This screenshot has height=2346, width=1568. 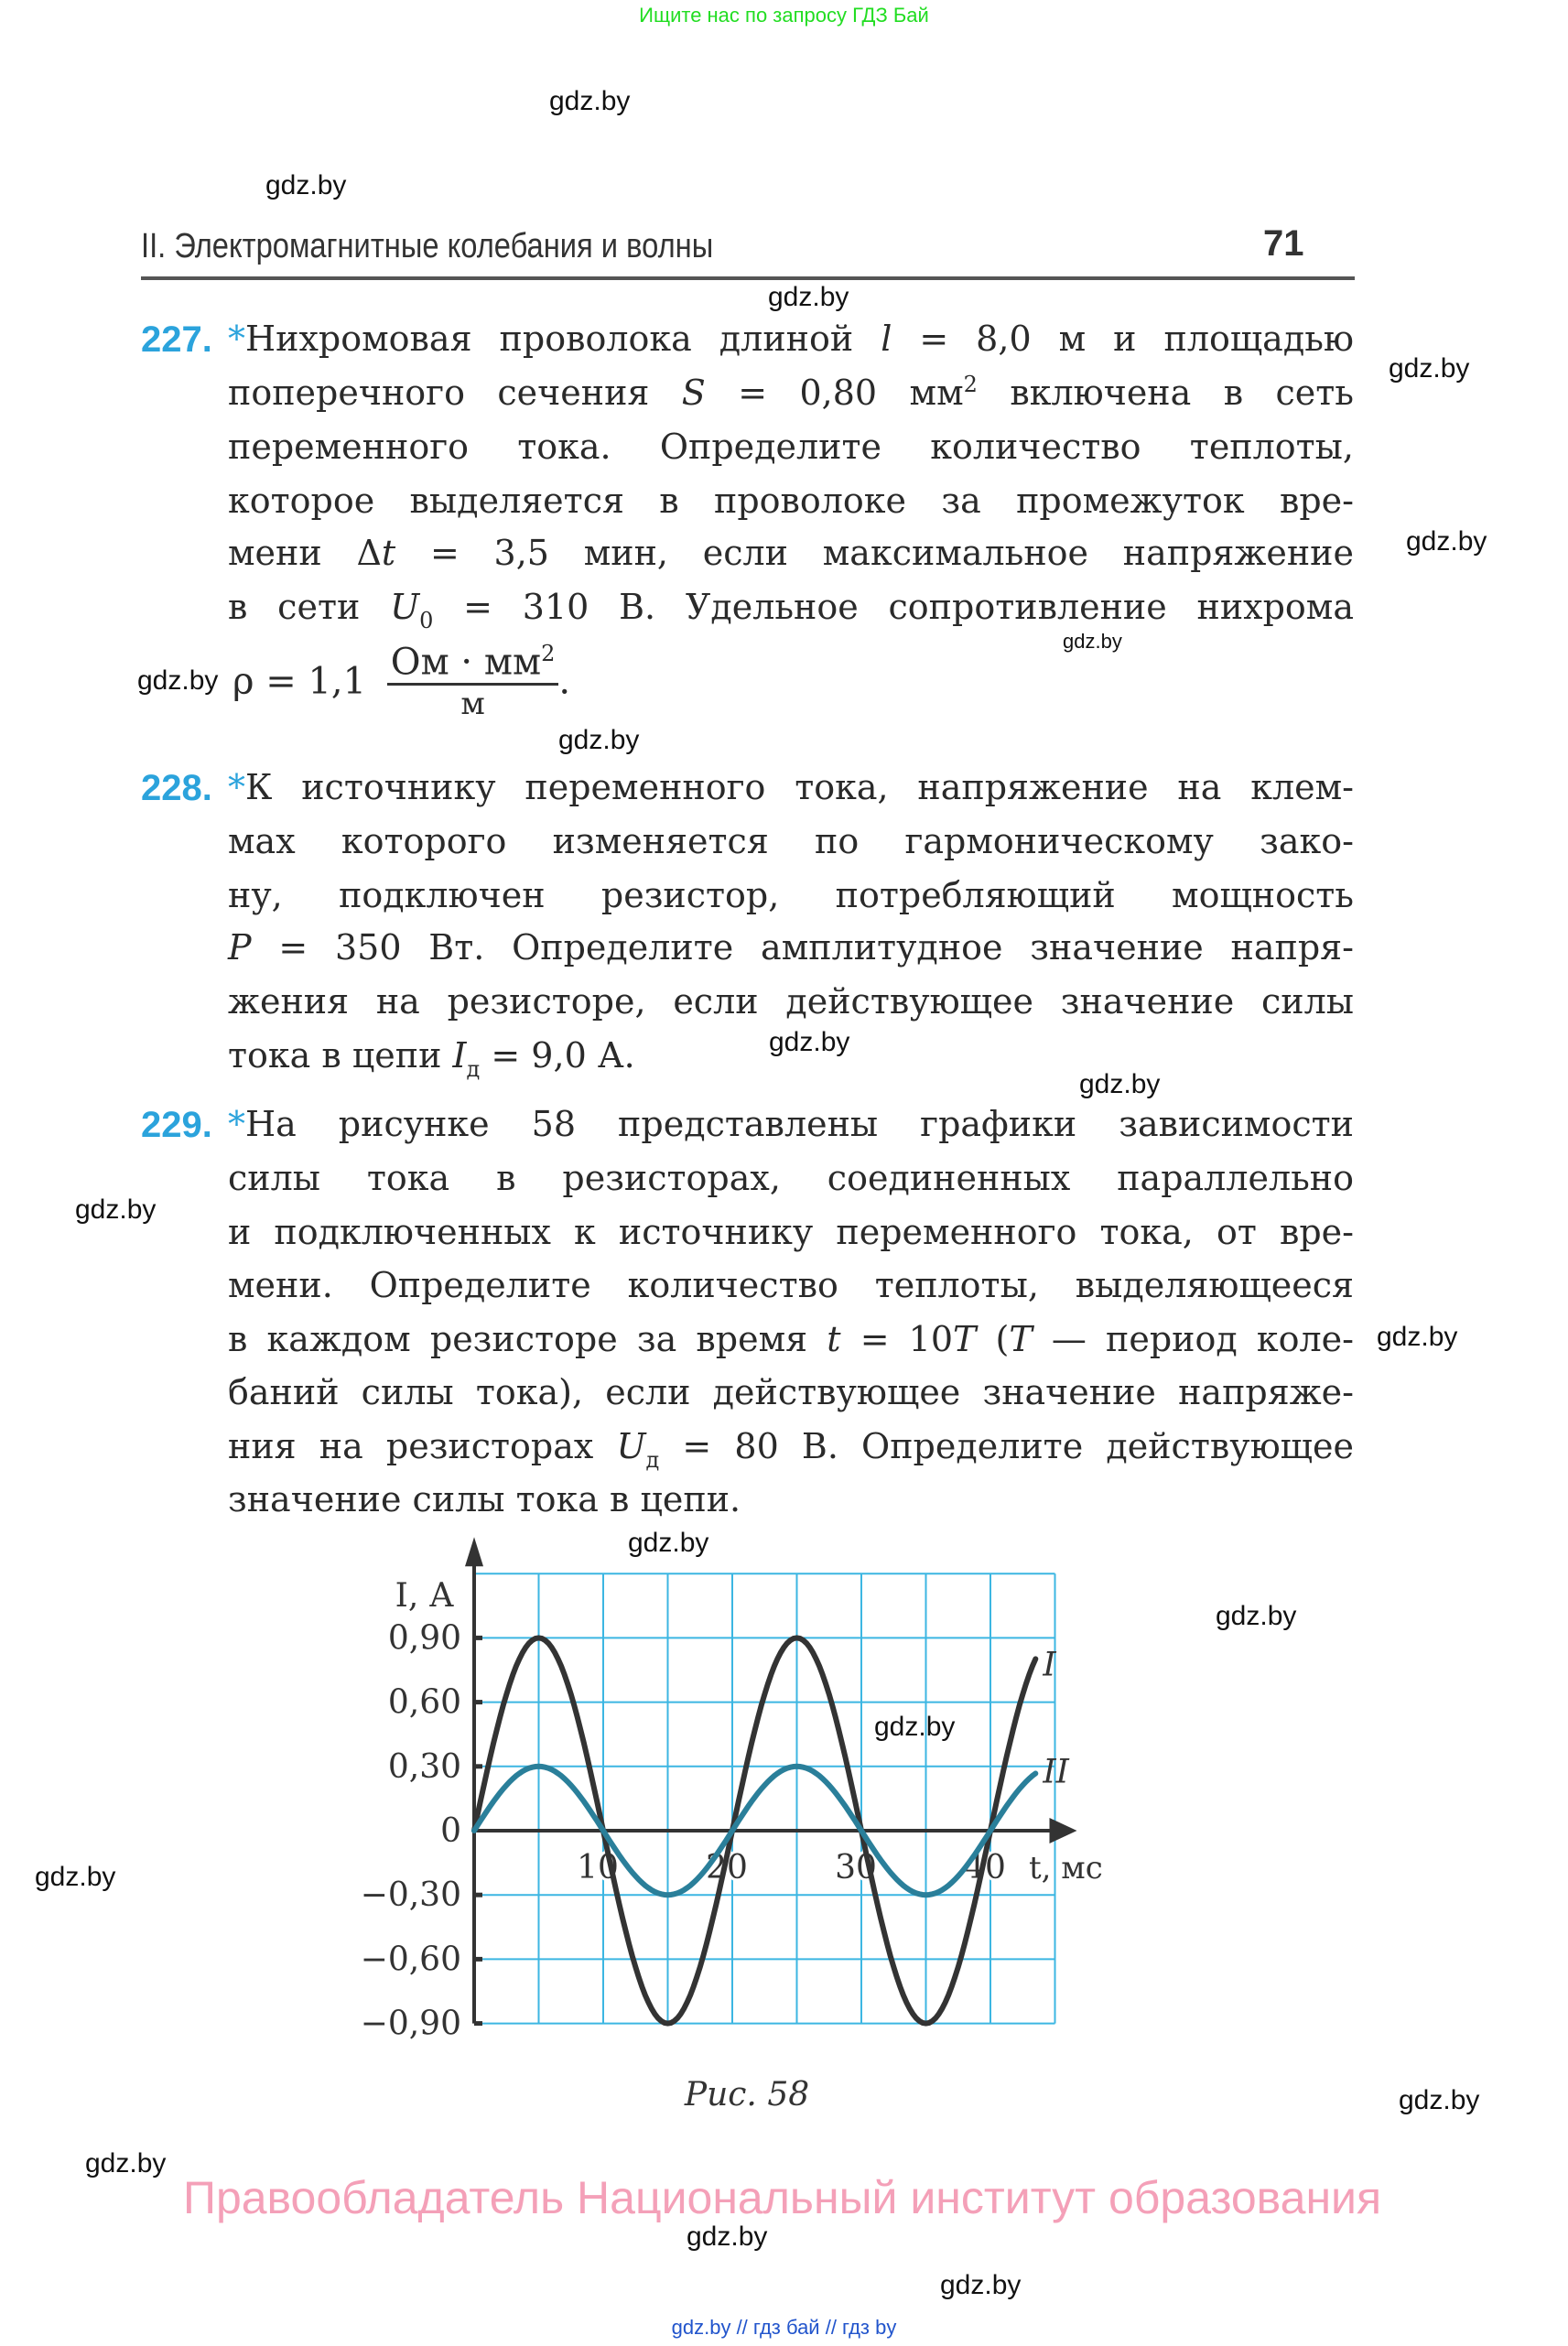 I want to click on series-II-line, so click(x=755, y=1830).